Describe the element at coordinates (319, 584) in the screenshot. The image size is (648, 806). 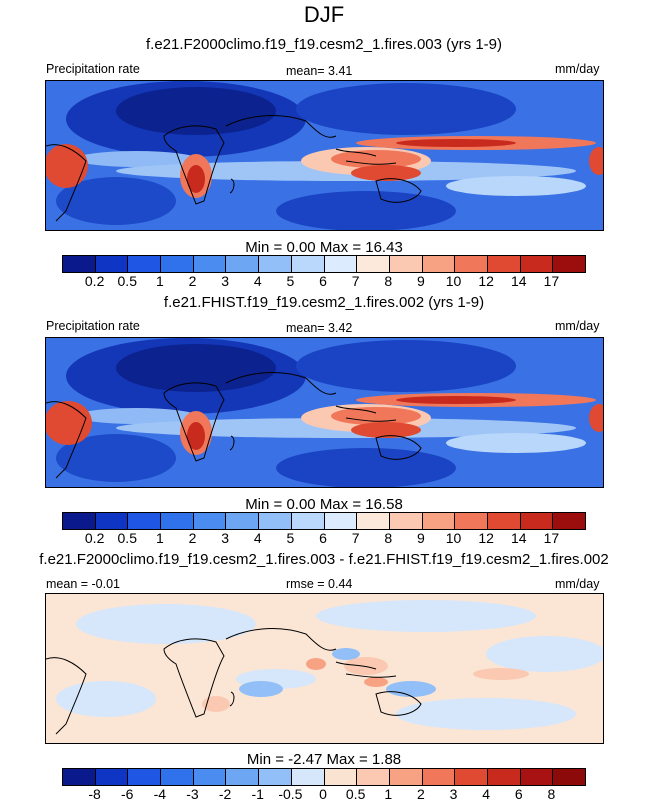
I see `panel-3-rmse-label: rmse = 0.44` at that location.